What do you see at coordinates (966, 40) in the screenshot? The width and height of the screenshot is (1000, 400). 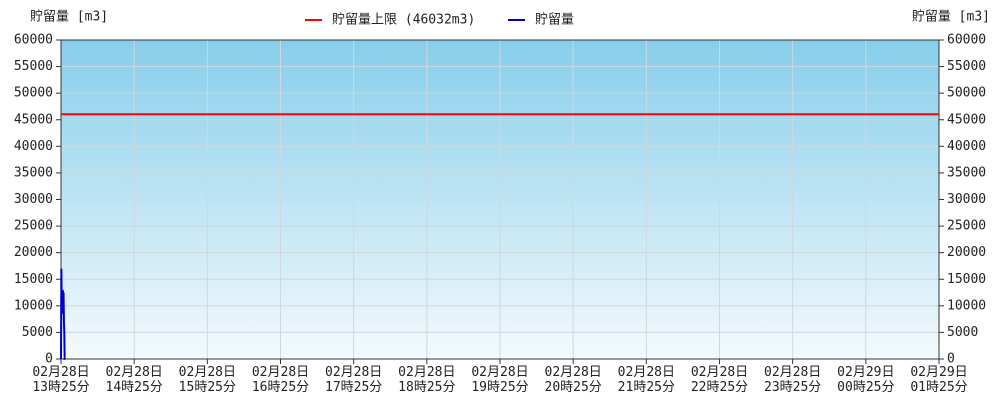 I see `y2-tick-label: 60000` at bounding box center [966, 40].